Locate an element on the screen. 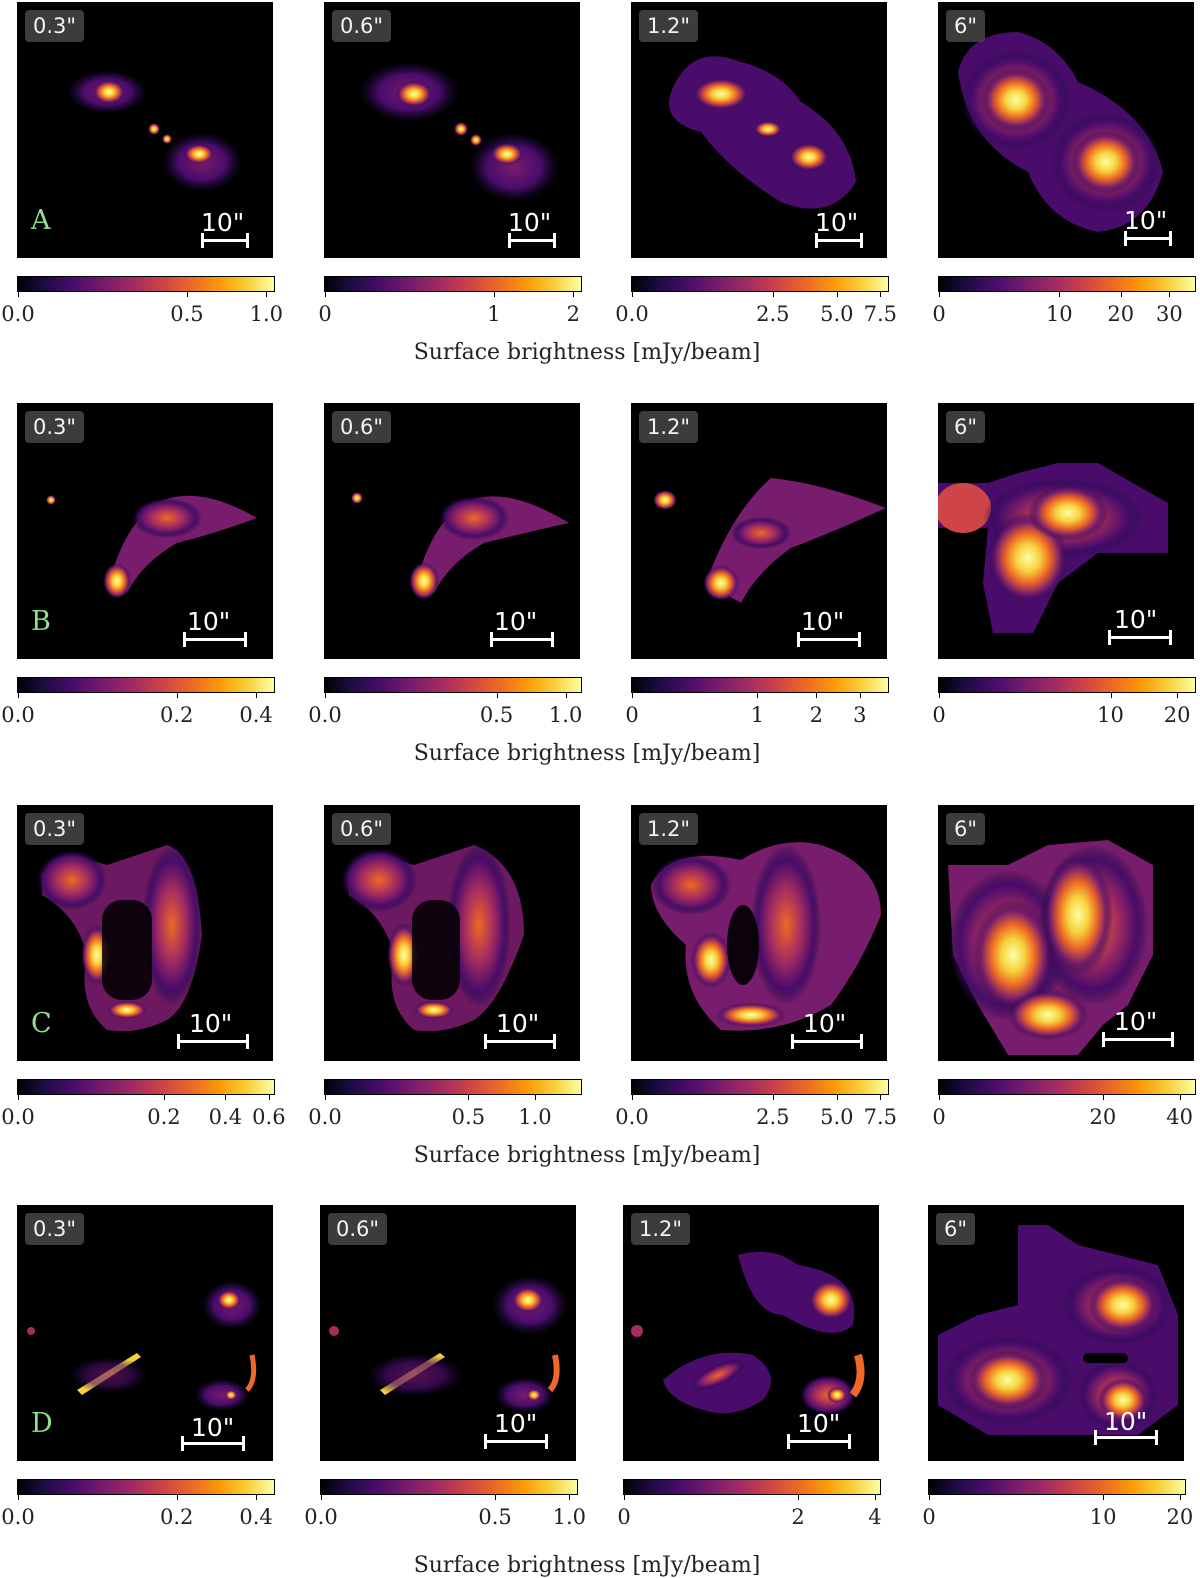 The width and height of the screenshot is (1200, 1578). colorbar-b-1.2 is located at coordinates (760, 685).